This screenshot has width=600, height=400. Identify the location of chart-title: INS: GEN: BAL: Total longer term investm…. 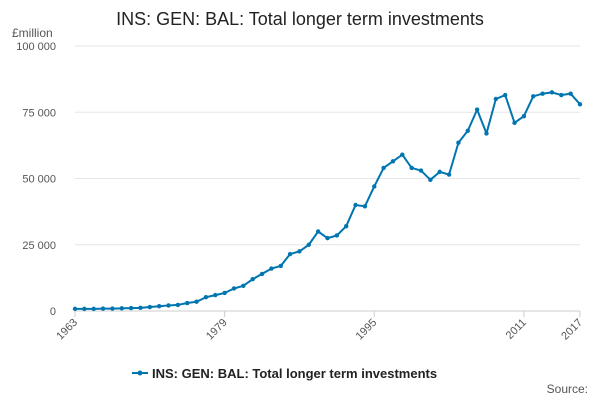
(300, 19).